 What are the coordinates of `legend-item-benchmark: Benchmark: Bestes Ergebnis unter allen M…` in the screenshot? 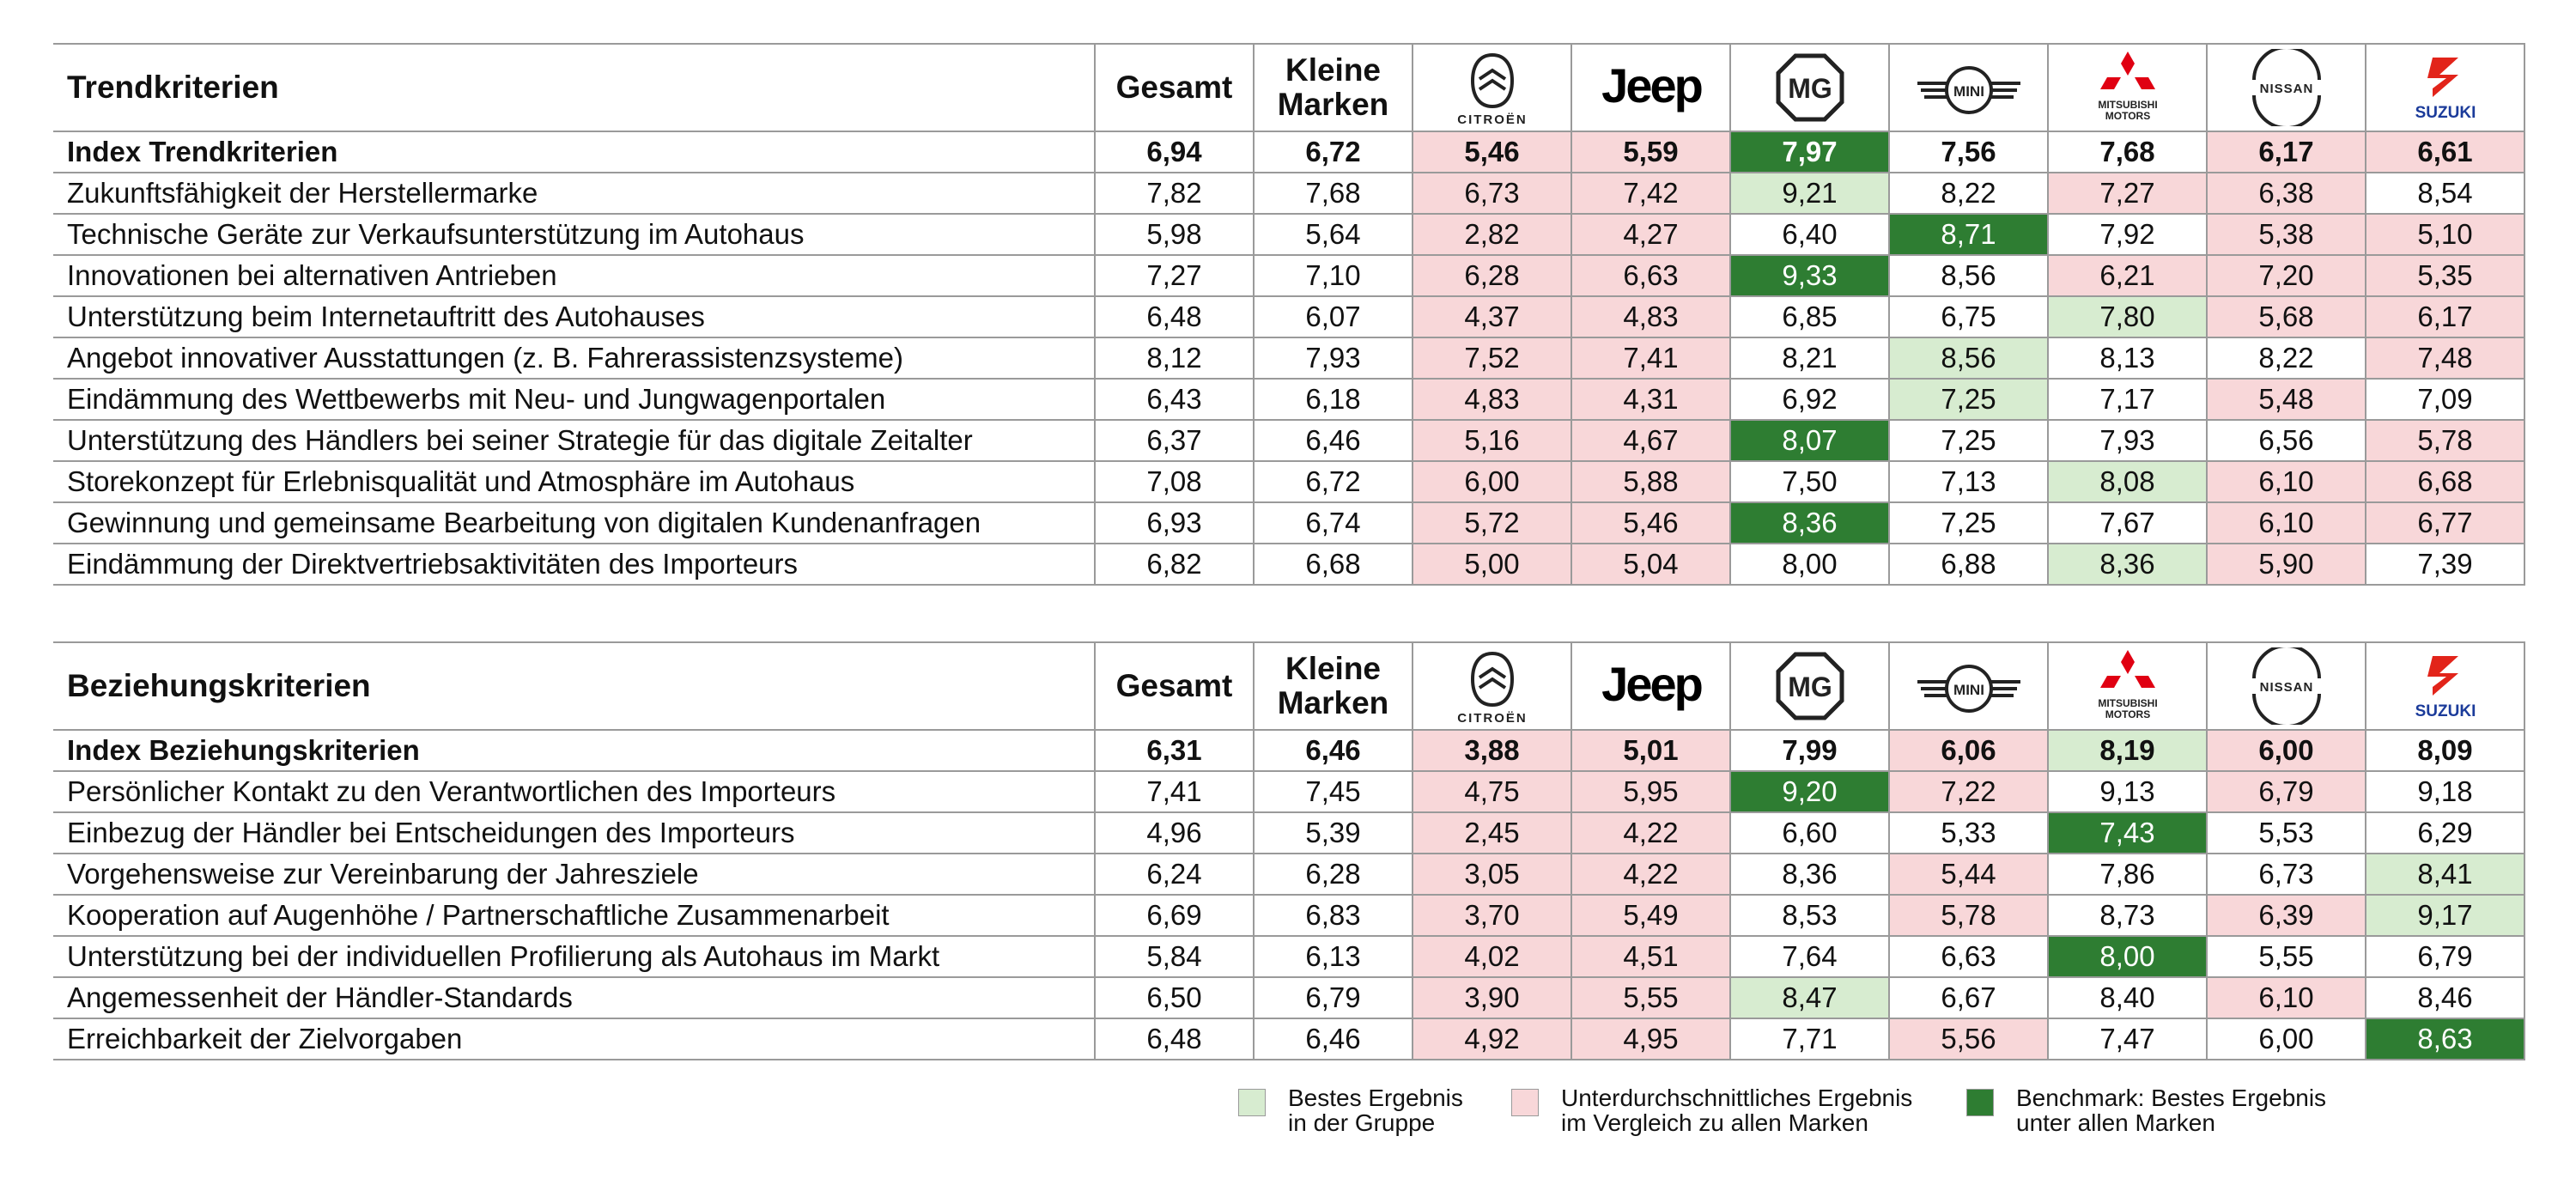 It's located at (2146, 1110).